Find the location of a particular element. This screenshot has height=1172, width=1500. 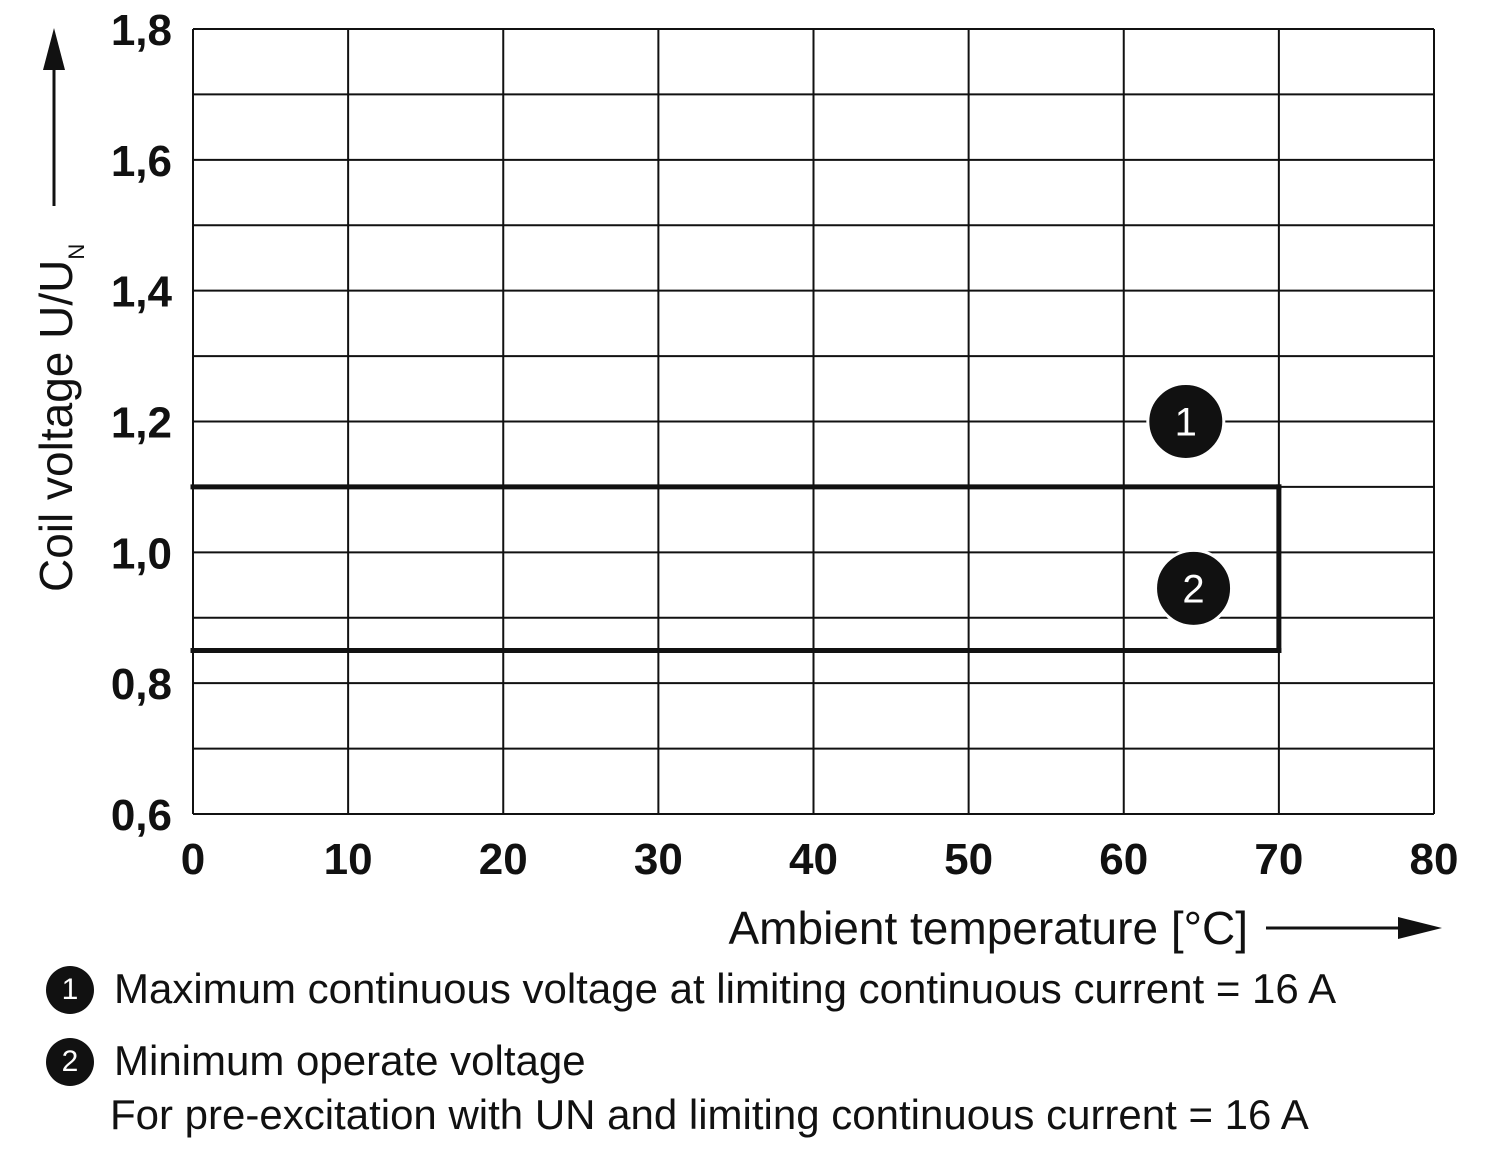

y-axis-title-group: Coil voltage U/UN is located at coordinates (59, 310).